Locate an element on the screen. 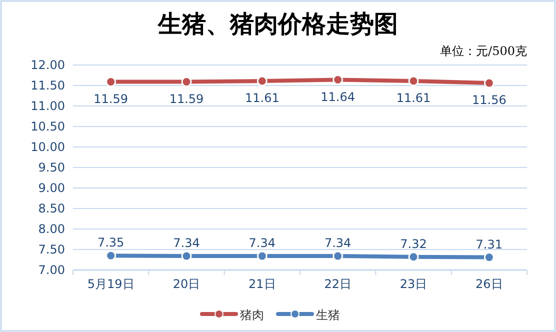 This screenshot has width=556, height=332. legend-label: 生猪 is located at coordinates (328, 315).